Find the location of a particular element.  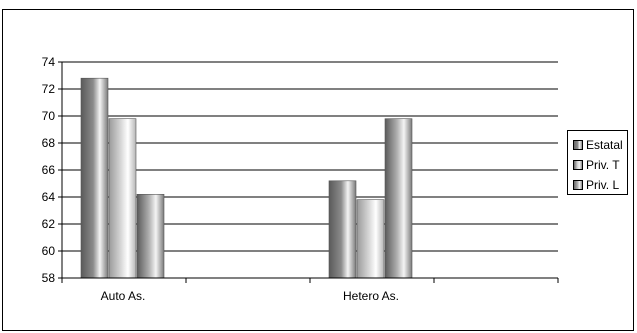

y-tick-label: 64 is located at coordinates (49, 197).